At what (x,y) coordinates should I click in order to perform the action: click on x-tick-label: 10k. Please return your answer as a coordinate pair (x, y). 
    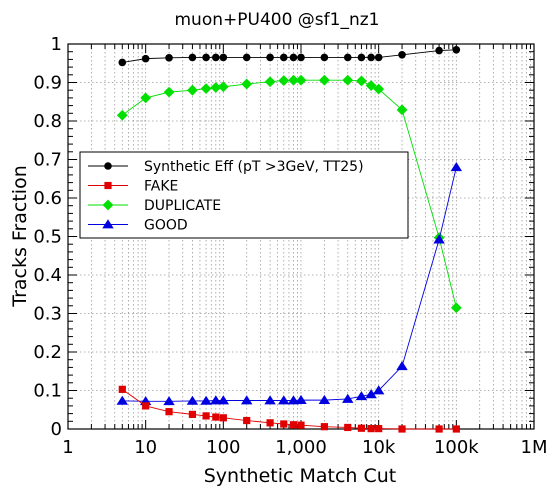
    Looking at the image, I should click on (379, 447).